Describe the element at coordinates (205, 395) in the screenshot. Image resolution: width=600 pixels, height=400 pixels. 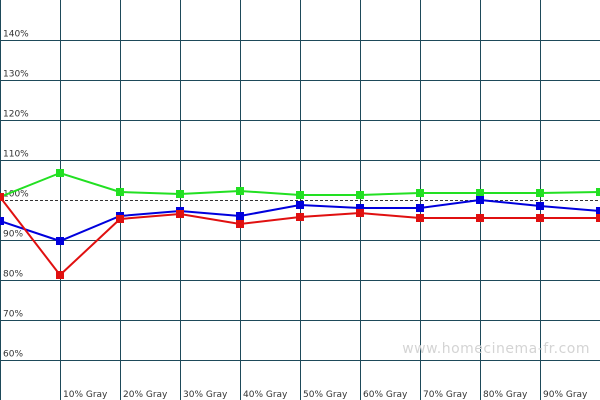
I see `x-tick-label: 30% Gray` at that location.